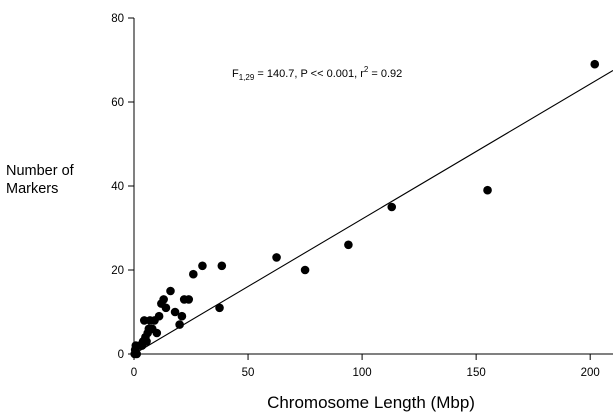 This screenshot has width=613, height=415. I want to click on x-axis-ticks: 0 50 100 150 200, so click(365, 366).